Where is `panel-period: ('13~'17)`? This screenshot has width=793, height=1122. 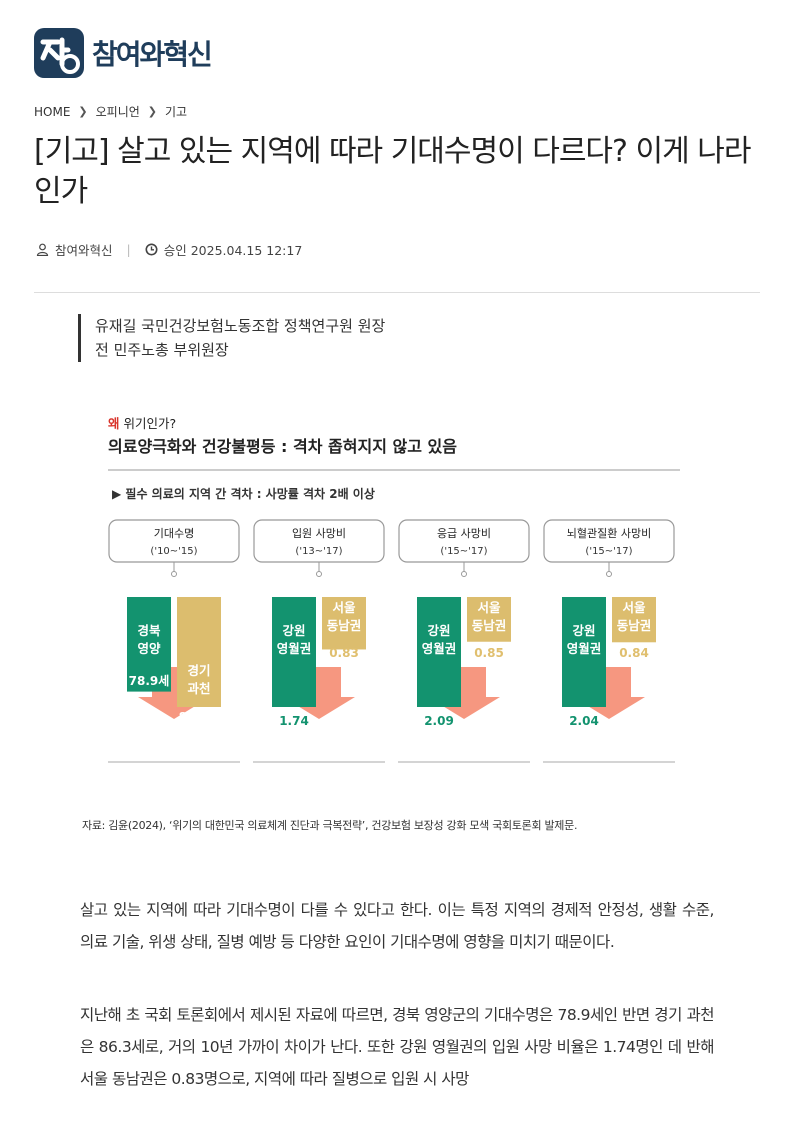
panel-period: ('13~'17) is located at coordinates (318, 551).